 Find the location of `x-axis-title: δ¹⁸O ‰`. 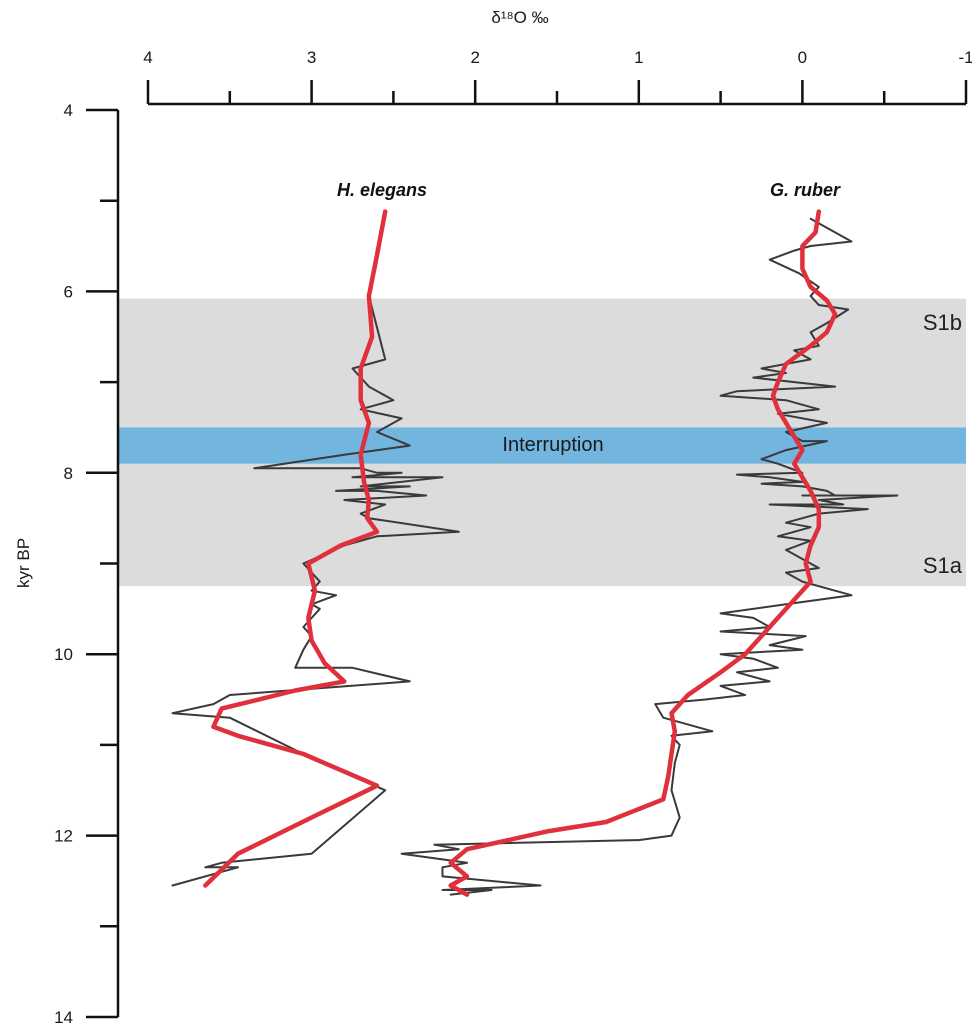

x-axis-title: δ¹⁸O ‰ is located at coordinates (519, 17).